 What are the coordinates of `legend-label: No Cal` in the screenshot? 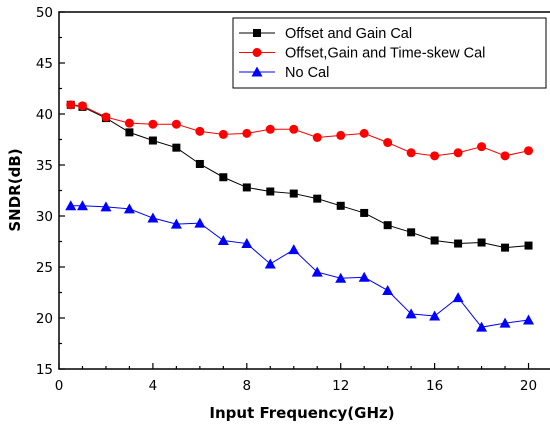 It's located at (307, 73).